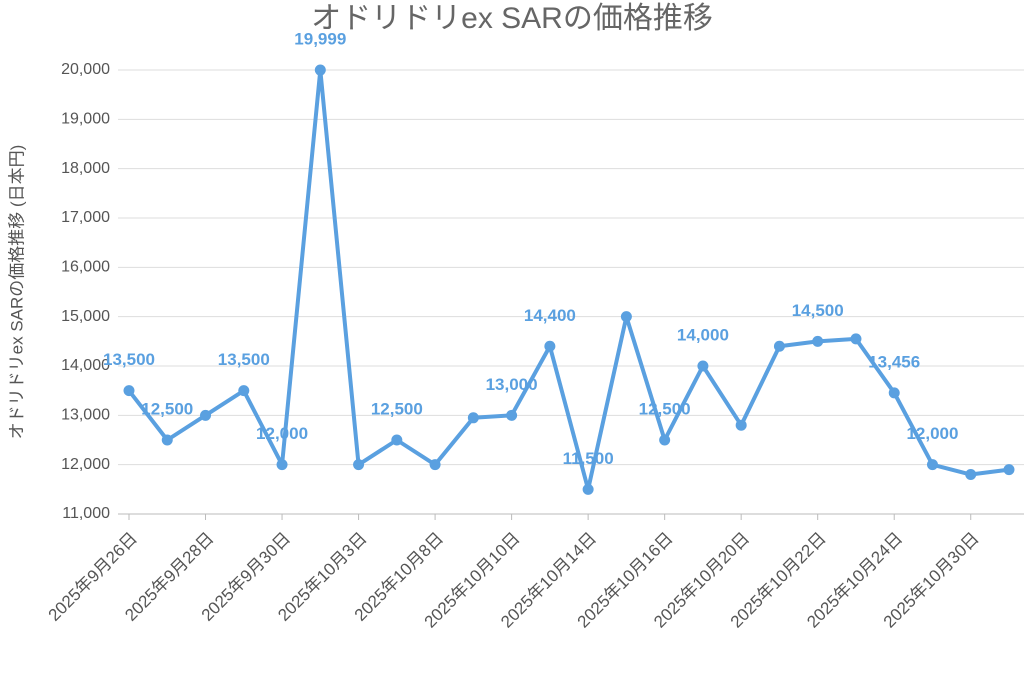 The width and height of the screenshot is (1024, 676). I want to click on data-label: 14,000, so click(703, 334).